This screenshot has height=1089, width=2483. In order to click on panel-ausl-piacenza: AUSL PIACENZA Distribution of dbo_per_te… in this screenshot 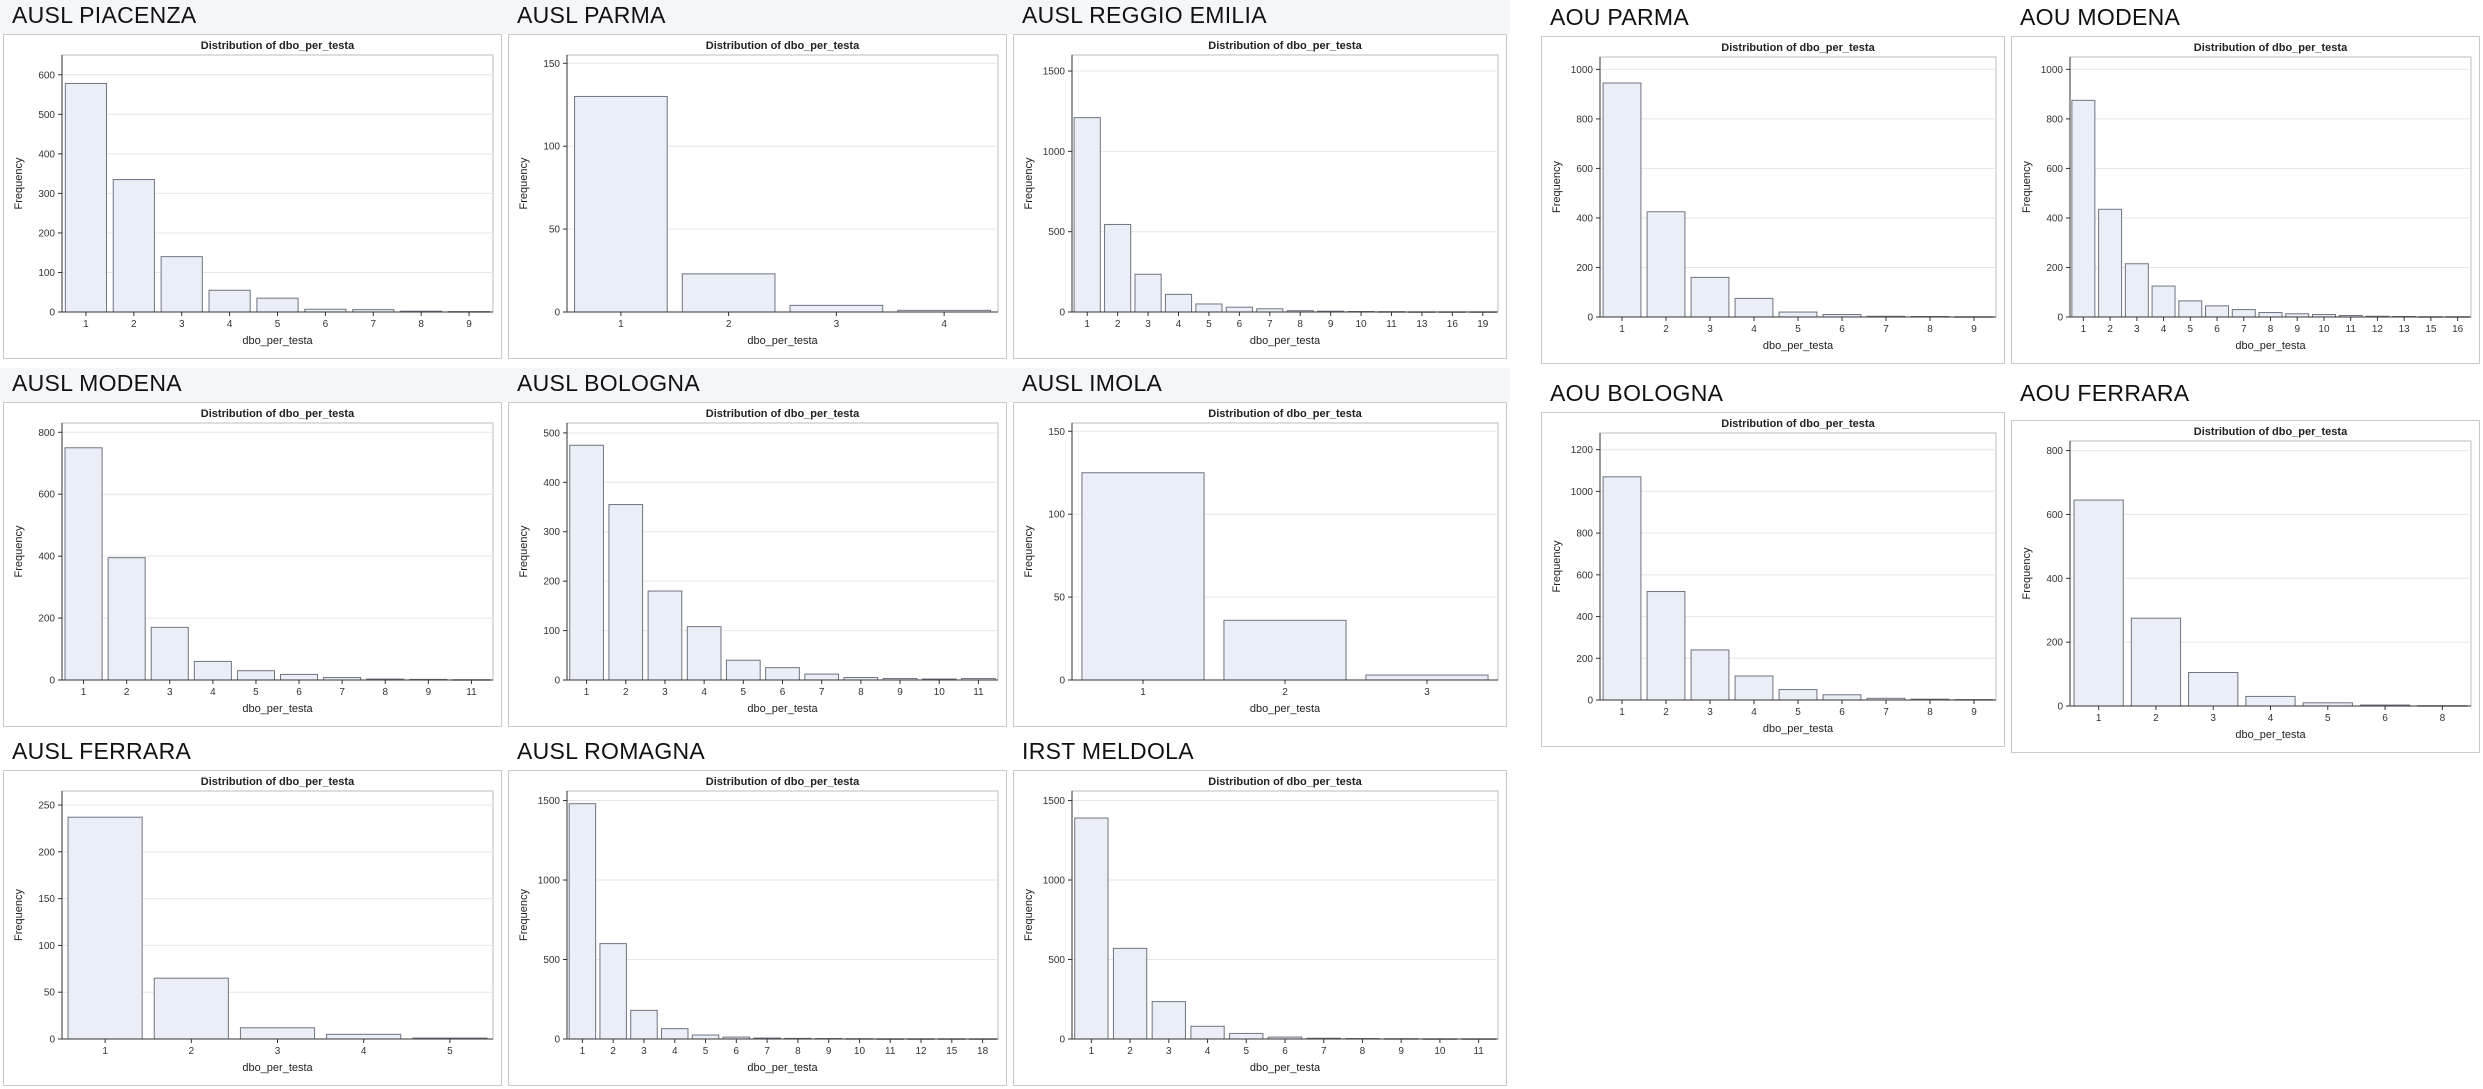, I will do `click(252, 181)`.